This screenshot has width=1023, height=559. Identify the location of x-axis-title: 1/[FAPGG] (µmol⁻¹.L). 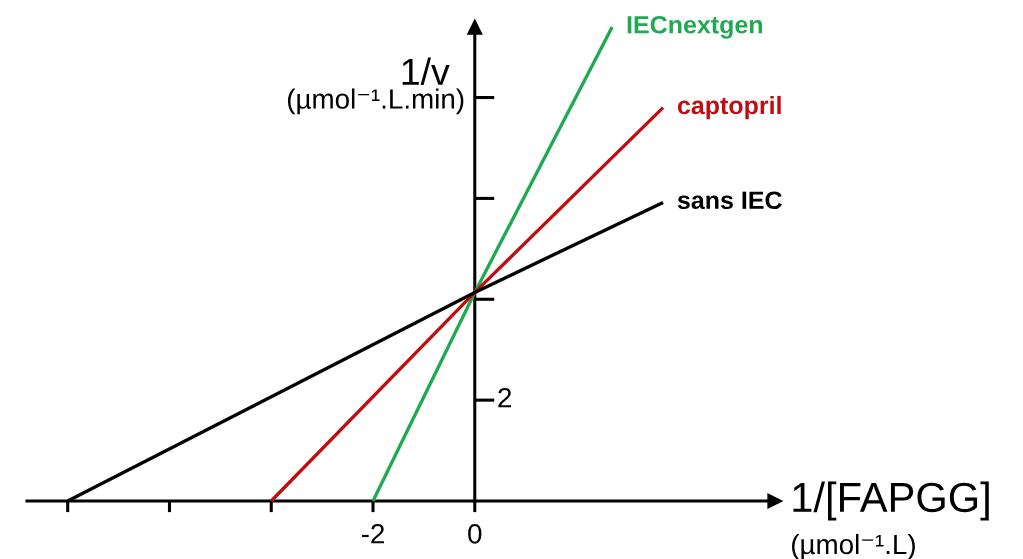
(890, 520).